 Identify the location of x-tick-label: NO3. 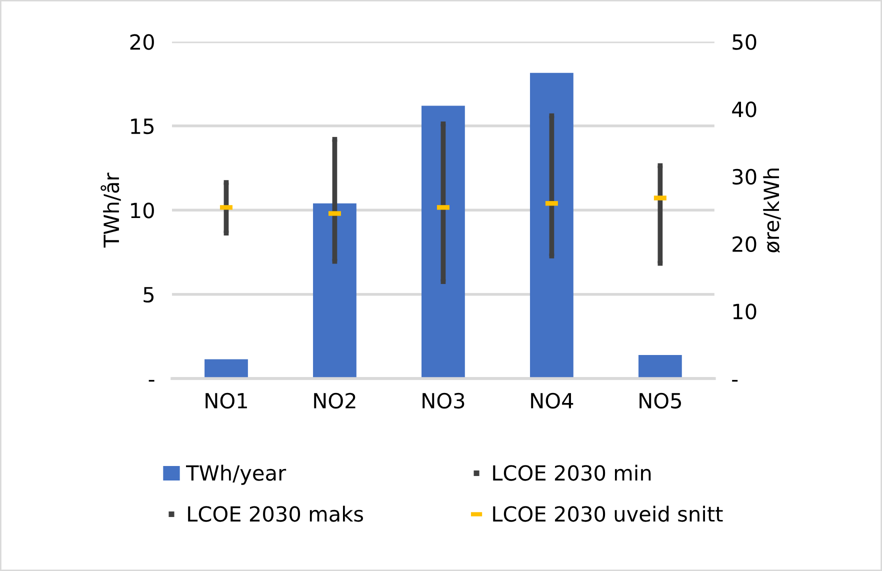
(443, 400).